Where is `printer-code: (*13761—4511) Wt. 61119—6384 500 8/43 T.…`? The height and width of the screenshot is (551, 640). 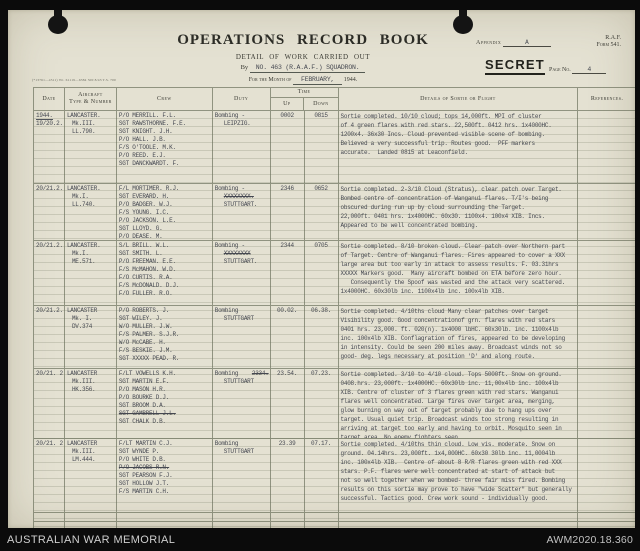
printer-code: (*13761—4511) Wt. 61119—6384 500 8/43 T.… is located at coordinates (74, 80).